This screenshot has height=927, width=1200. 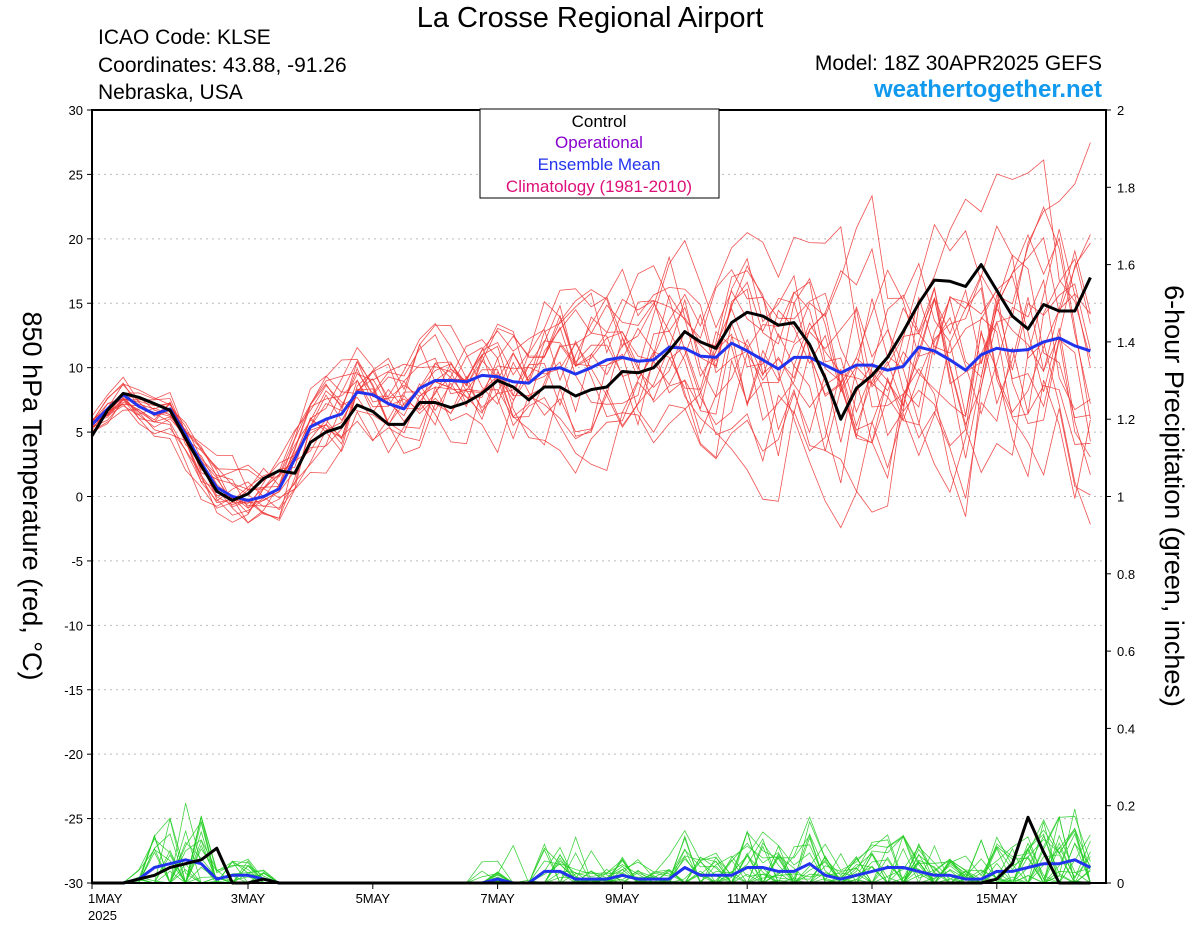 I want to click on left-tick-label: 0, so click(x=79, y=497).